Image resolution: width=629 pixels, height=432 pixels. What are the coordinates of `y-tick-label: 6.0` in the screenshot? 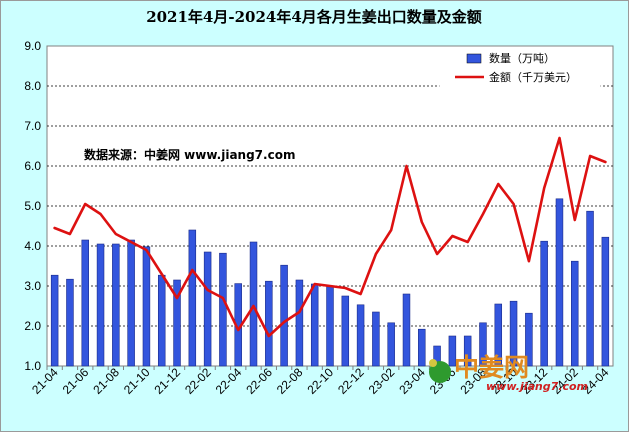 It's located at (32, 166).